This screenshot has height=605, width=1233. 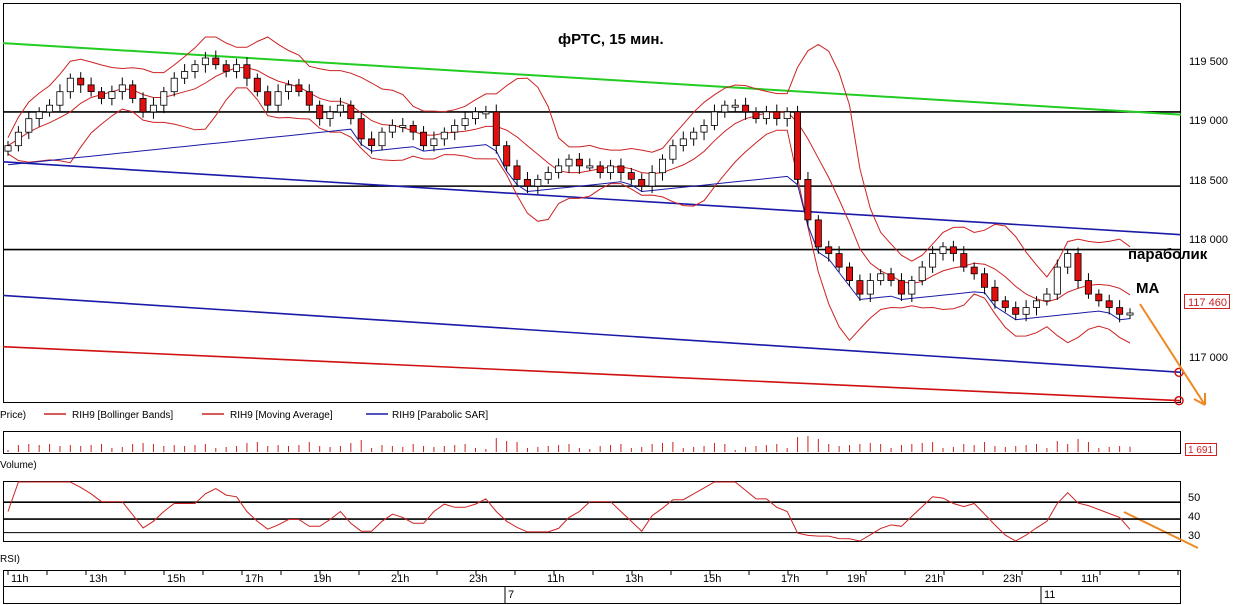 What do you see at coordinates (569, 511) in the screenshot?
I see `rsi-line` at bounding box center [569, 511].